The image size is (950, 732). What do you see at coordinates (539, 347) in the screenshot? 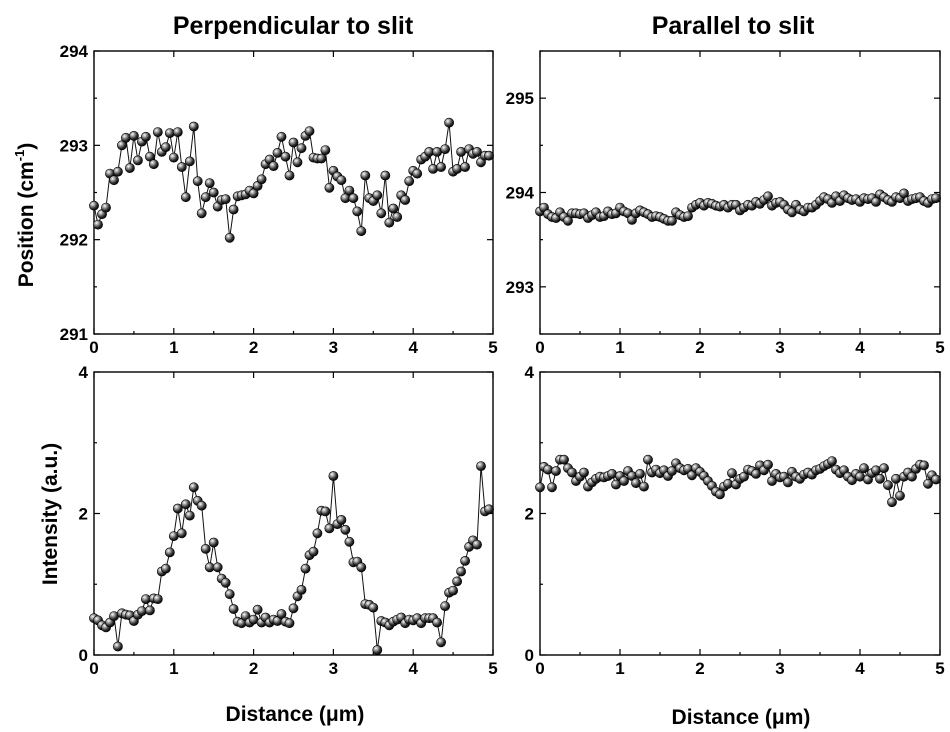
I see `x-tick-label: 0` at bounding box center [539, 347].